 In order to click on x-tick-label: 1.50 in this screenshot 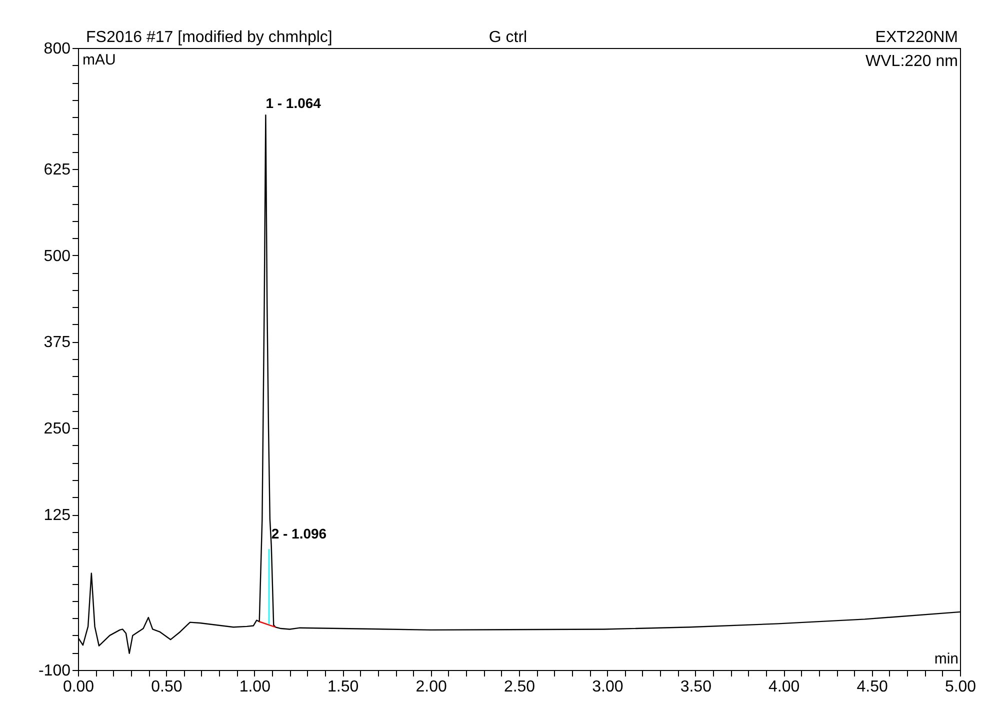, I will do `click(343, 687)`.